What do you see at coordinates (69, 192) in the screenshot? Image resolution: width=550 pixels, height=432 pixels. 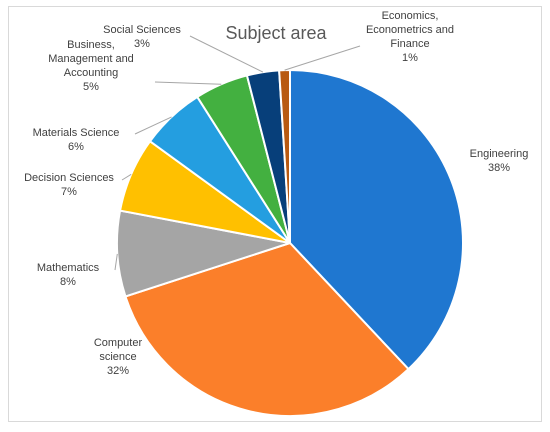 I see `data-label-line: 7%` at bounding box center [69, 192].